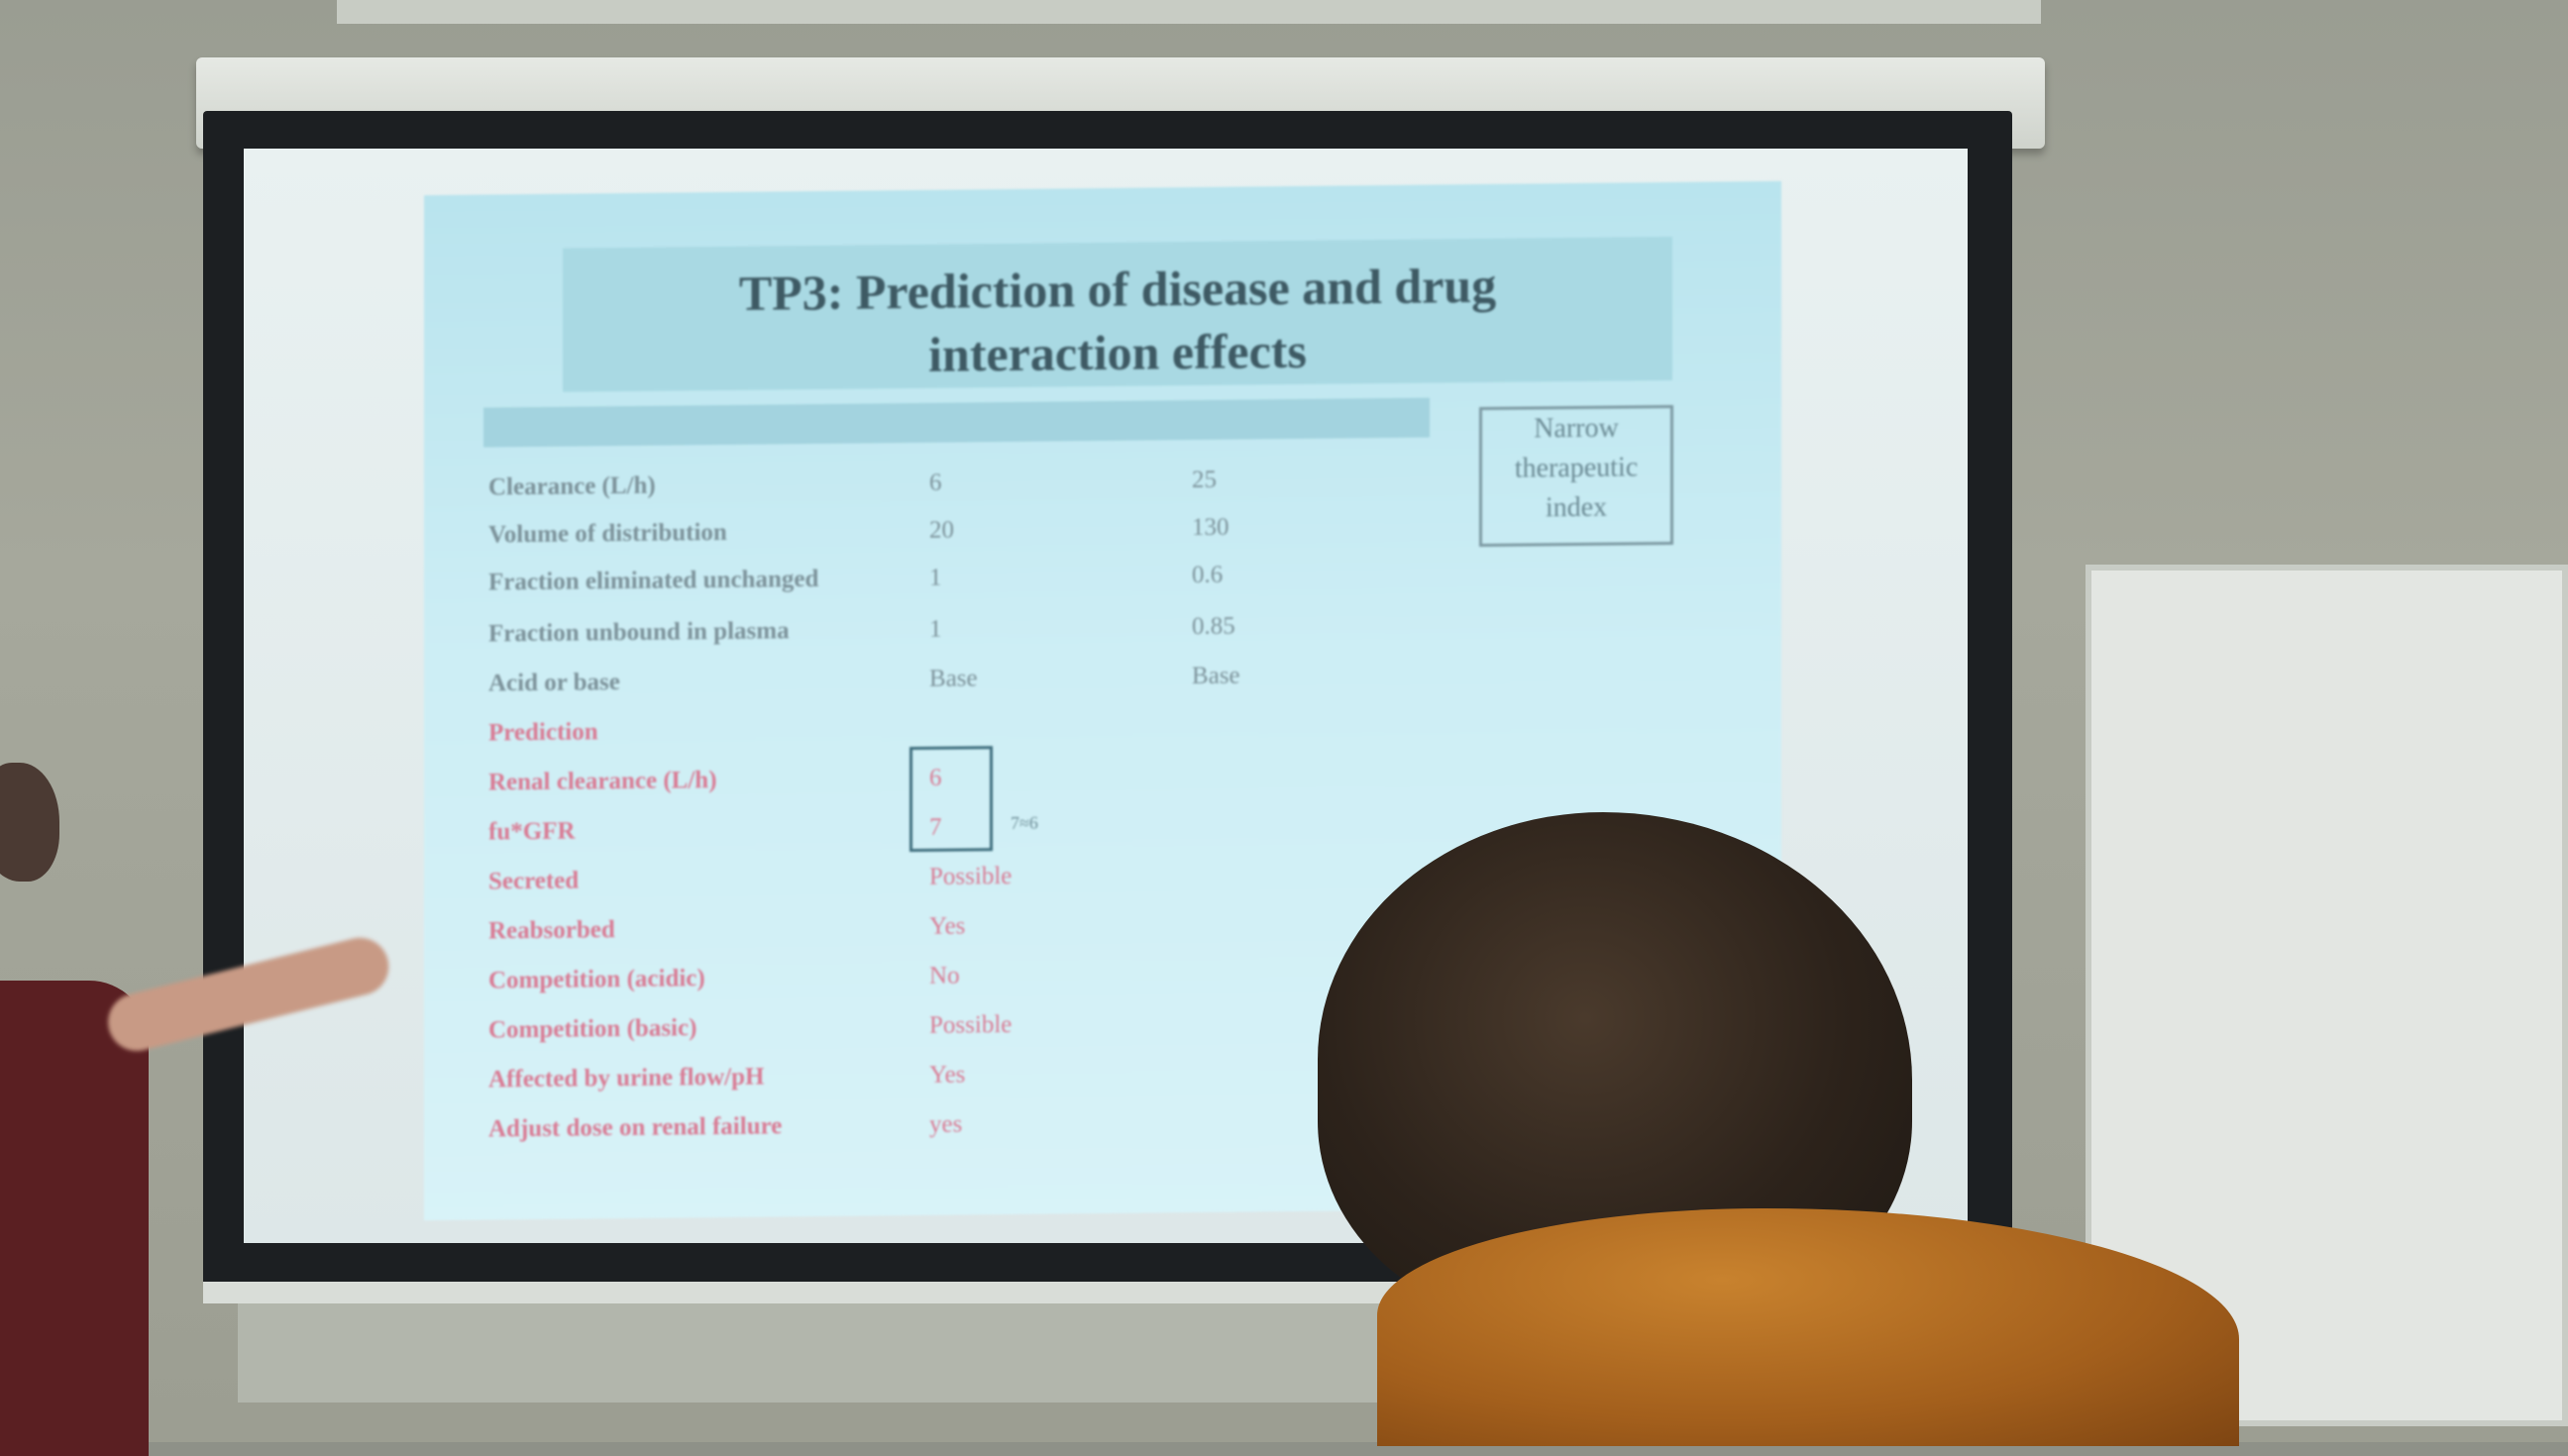  I want to click on table-row: Prediction, so click(1068, 736).